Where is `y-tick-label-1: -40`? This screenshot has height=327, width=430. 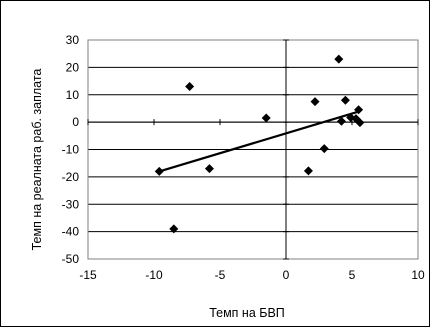
y-tick-label-1: -40 is located at coordinates (71, 232).